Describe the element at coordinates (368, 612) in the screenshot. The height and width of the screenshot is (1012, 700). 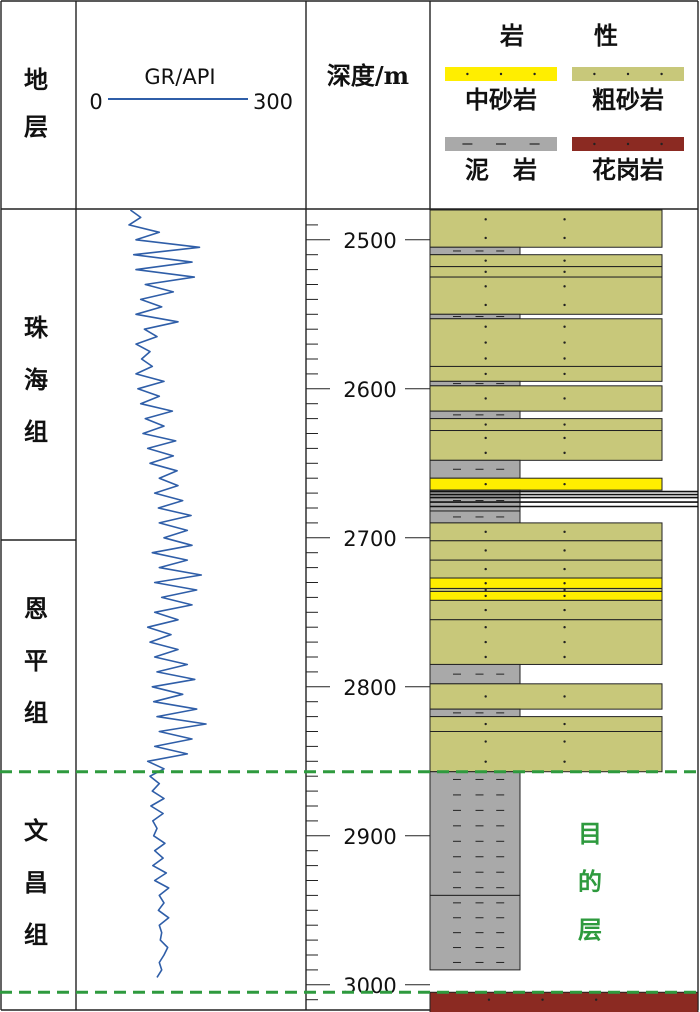
I see `depth-axis: 2500 2600 2700 2800 2900 3000` at that location.